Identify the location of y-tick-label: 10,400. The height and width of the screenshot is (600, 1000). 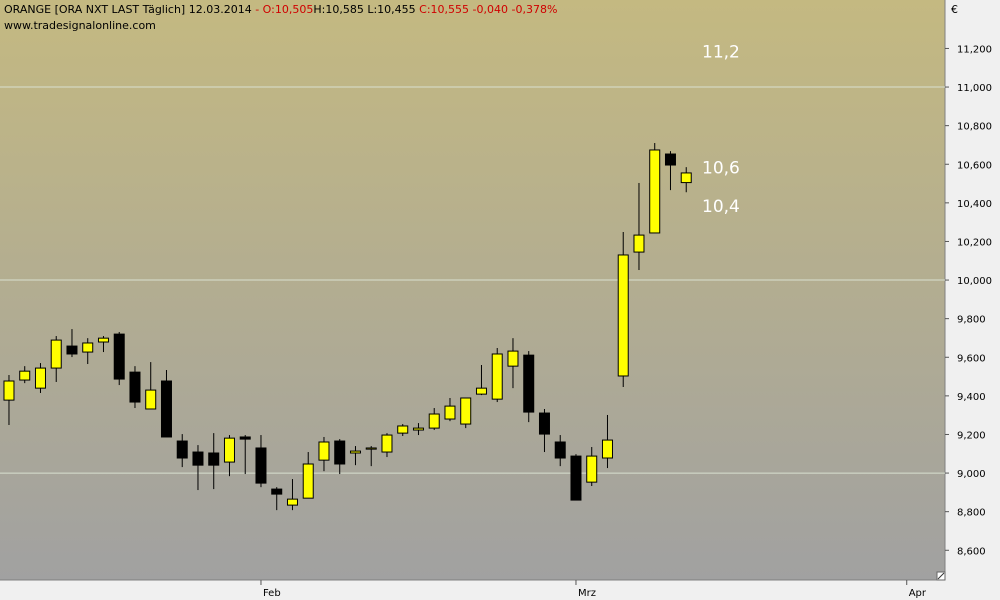
(974, 204).